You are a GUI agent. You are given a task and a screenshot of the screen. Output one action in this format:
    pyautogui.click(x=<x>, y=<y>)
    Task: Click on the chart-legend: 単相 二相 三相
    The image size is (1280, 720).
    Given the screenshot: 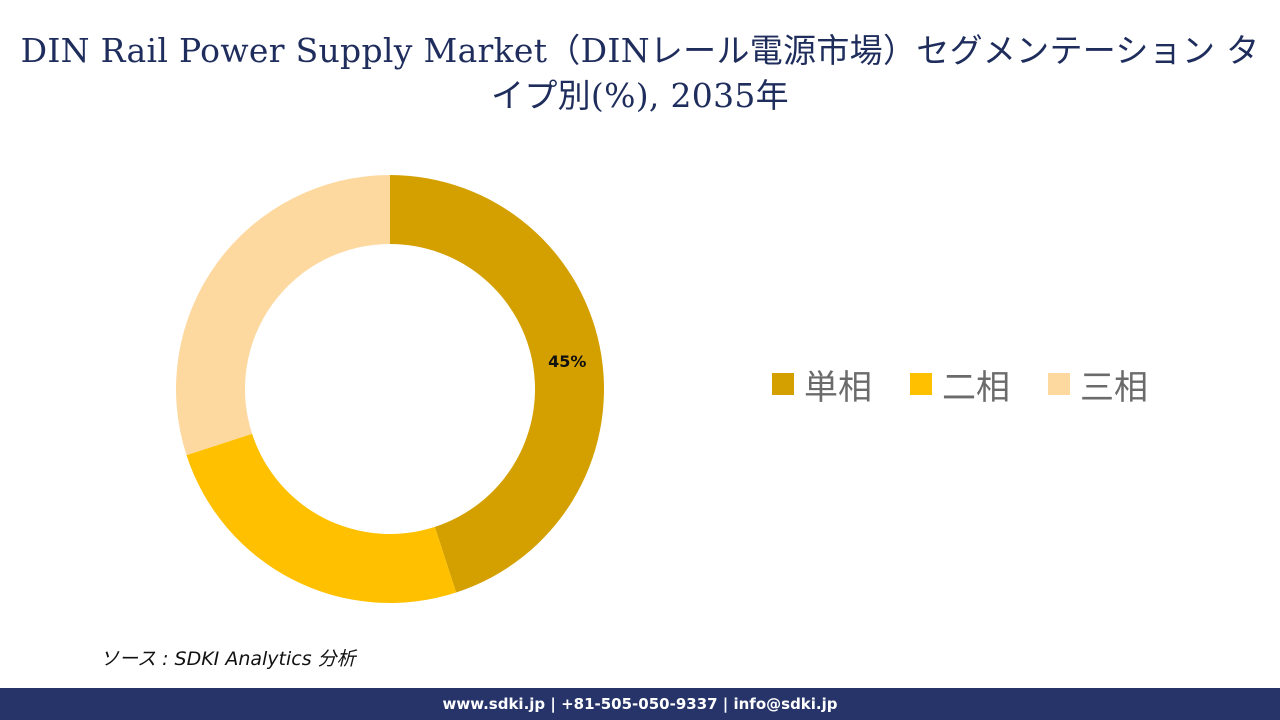 What is the action you would take?
    pyautogui.click(x=979, y=384)
    